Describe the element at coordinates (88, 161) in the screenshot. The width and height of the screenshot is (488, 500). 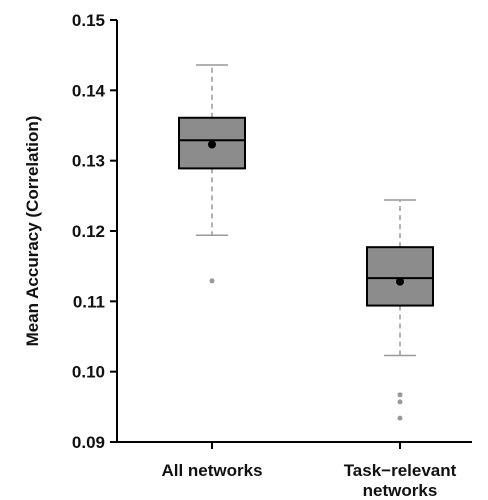
I see `y-tick-label: 0.13` at that location.